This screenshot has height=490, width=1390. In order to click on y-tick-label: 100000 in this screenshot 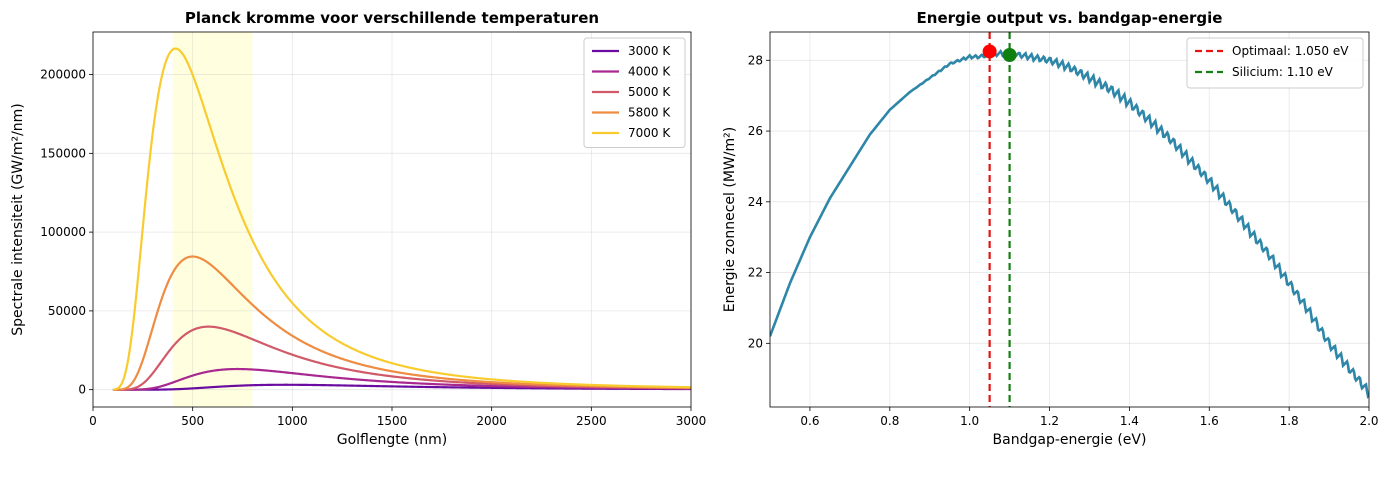, I will do `click(63, 232)`.